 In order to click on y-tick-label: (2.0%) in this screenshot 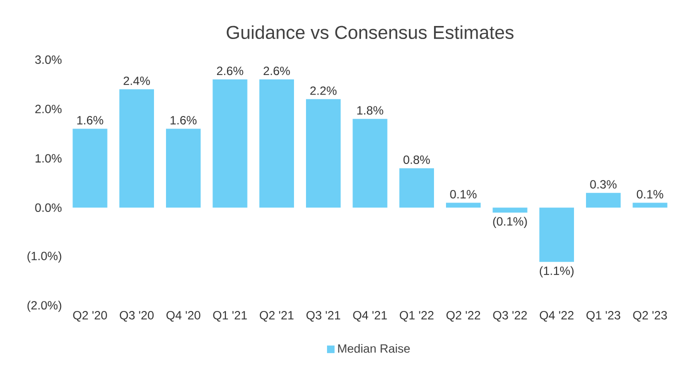, I will do `click(45, 306)`.